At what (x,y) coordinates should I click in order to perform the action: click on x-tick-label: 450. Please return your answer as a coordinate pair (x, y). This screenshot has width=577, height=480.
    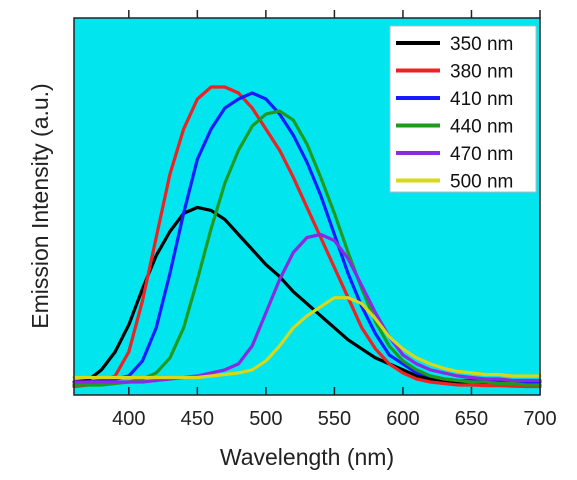
    Looking at the image, I should click on (197, 419).